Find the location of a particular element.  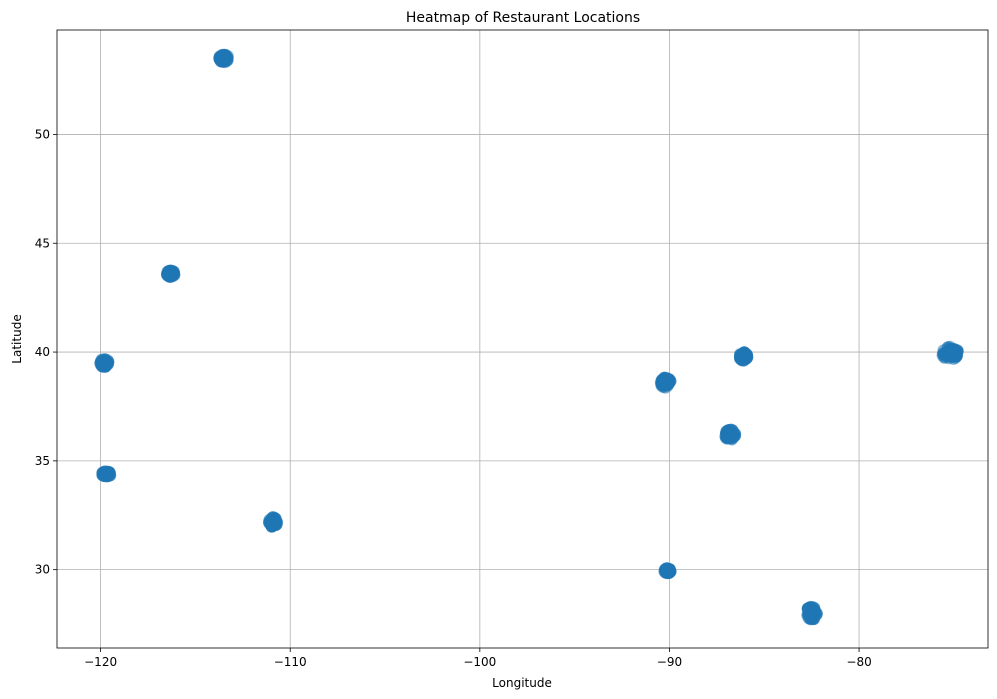

x-tick-label: −110 is located at coordinates (290, 662).